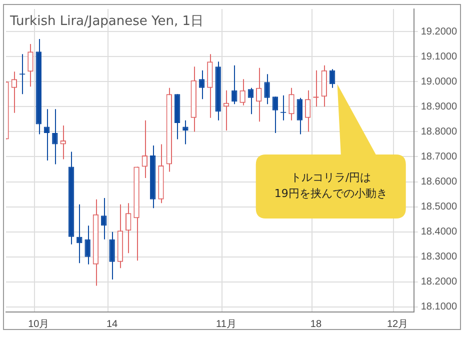 This screenshot has height=350, width=468. I want to click on y-tick-label: 19.0000, so click(439, 82).